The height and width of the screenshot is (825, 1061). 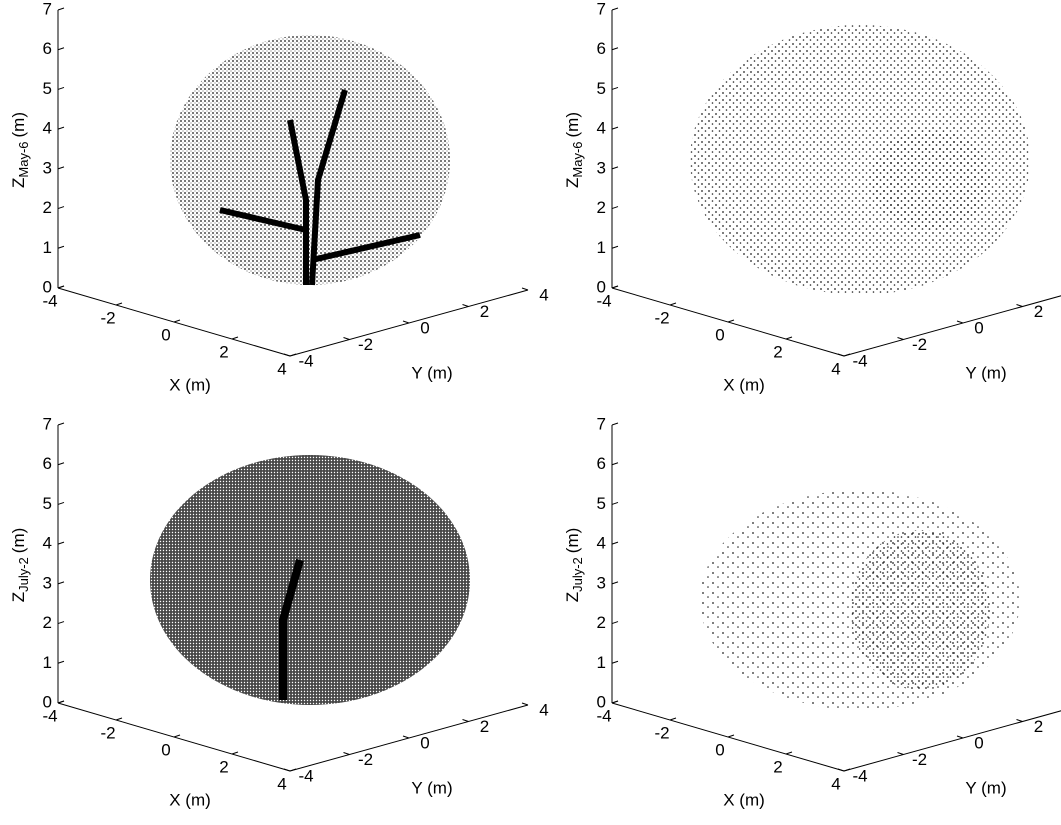 I want to click on z-label-sub: May-6, so click(x=23, y=159).